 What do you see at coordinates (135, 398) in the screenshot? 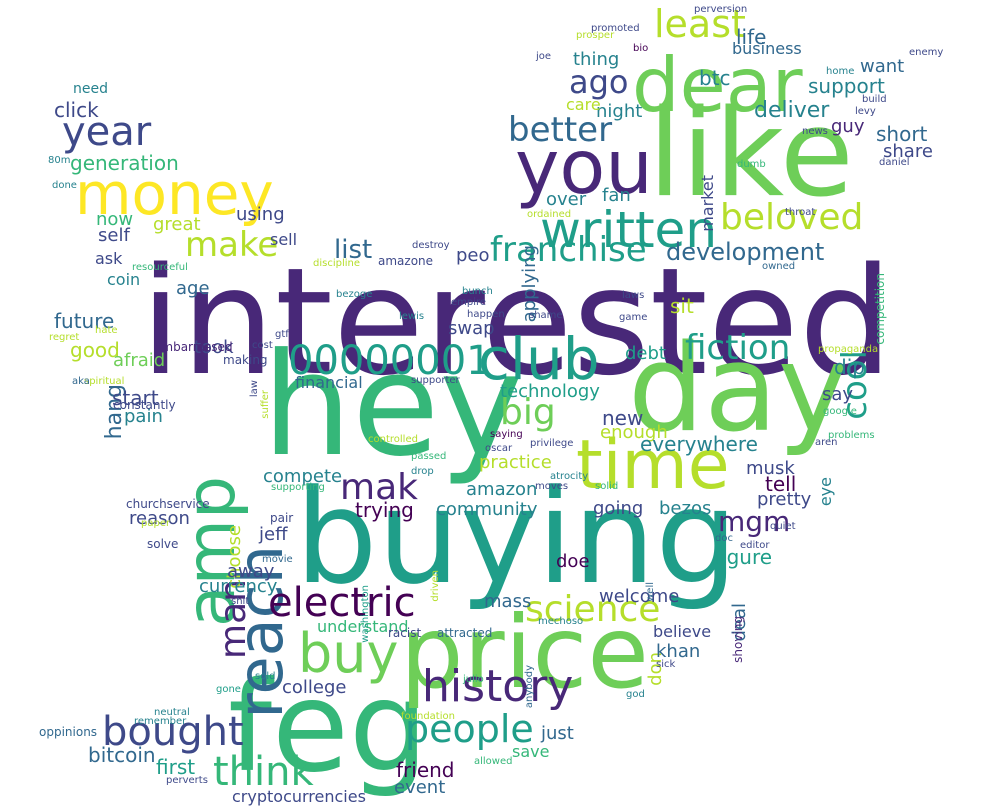
I see `word: start` at bounding box center [135, 398].